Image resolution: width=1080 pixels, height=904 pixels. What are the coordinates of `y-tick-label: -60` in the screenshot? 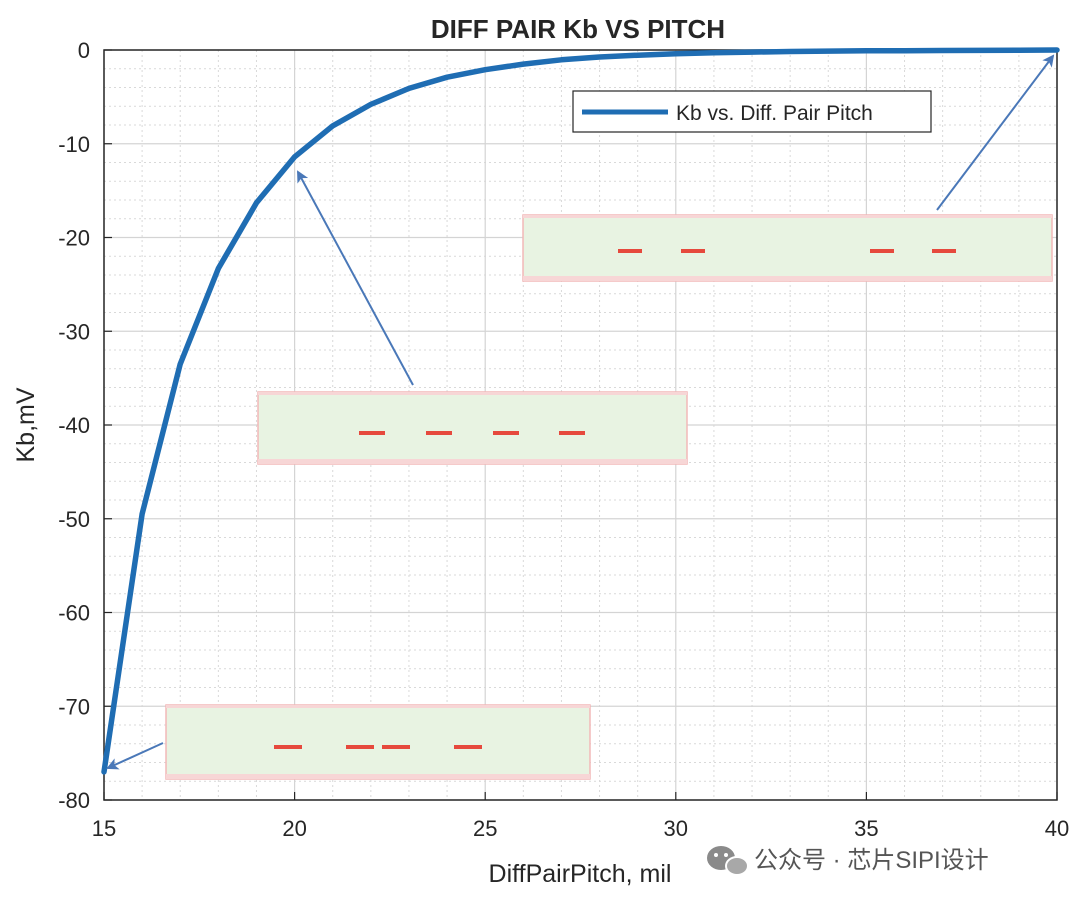 It's located at (74, 613).